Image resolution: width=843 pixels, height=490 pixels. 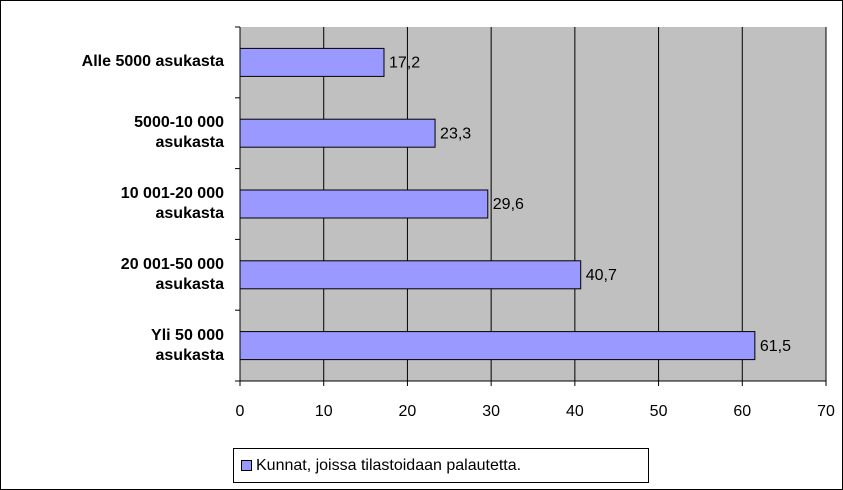 I want to click on x-tick-label: 30, so click(x=491, y=411).